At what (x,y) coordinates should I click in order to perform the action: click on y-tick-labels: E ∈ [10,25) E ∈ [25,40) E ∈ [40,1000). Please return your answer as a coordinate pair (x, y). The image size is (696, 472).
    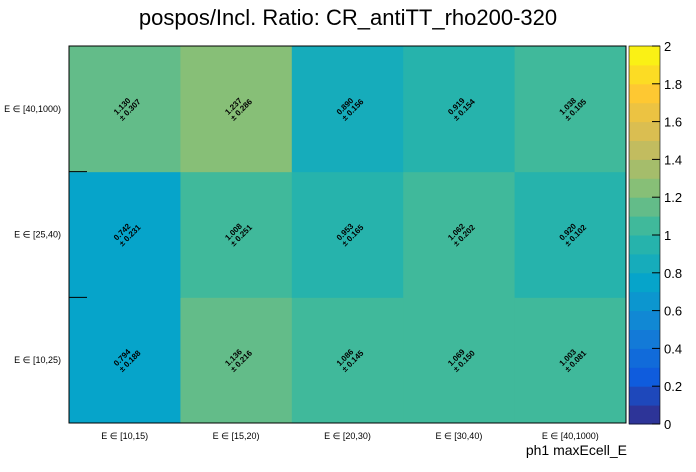
    Looking at the image, I should click on (32, 234).